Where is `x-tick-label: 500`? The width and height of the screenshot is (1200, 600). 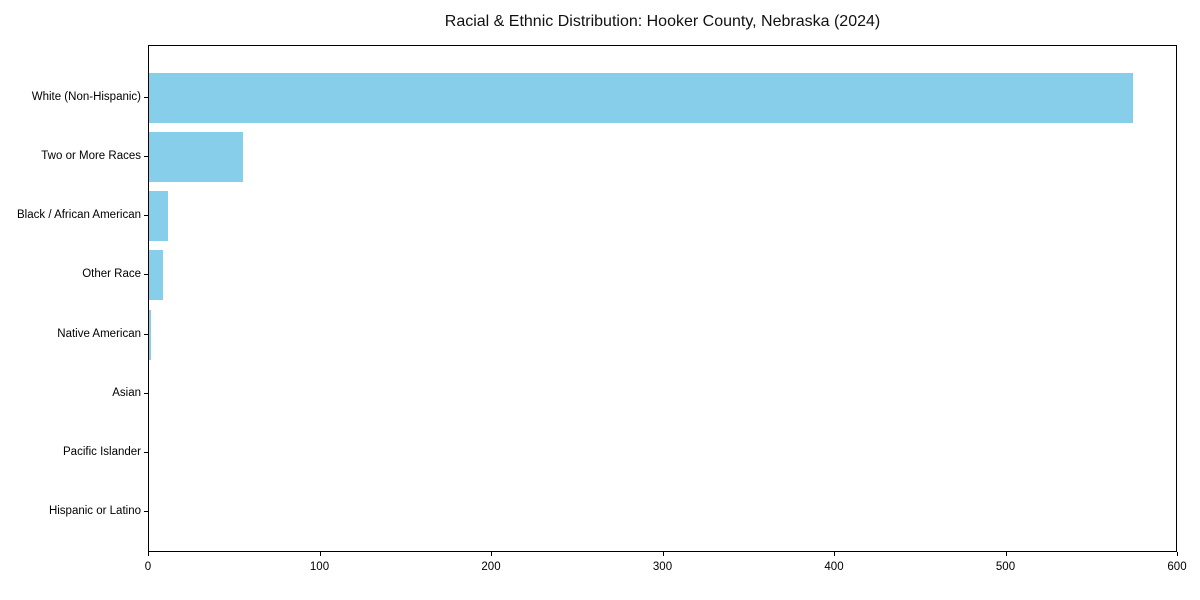 x-tick-label: 500 is located at coordinates (1005, 567).